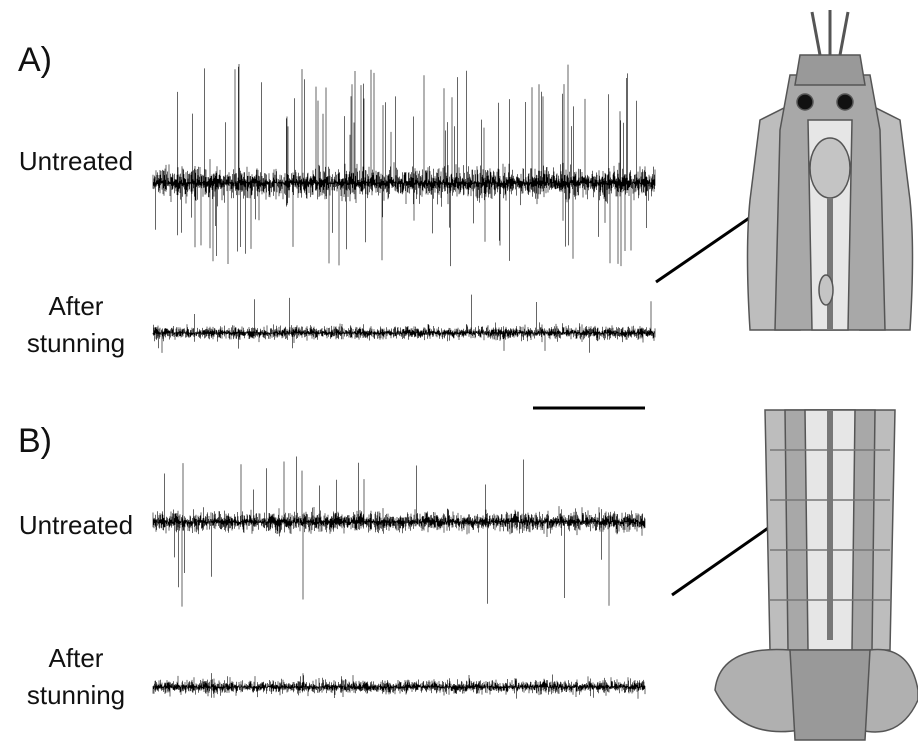  What do you see at coordinates (816, 575) in the screenshot?
I see `crayfish-tail` at bounding box center [816, 575].